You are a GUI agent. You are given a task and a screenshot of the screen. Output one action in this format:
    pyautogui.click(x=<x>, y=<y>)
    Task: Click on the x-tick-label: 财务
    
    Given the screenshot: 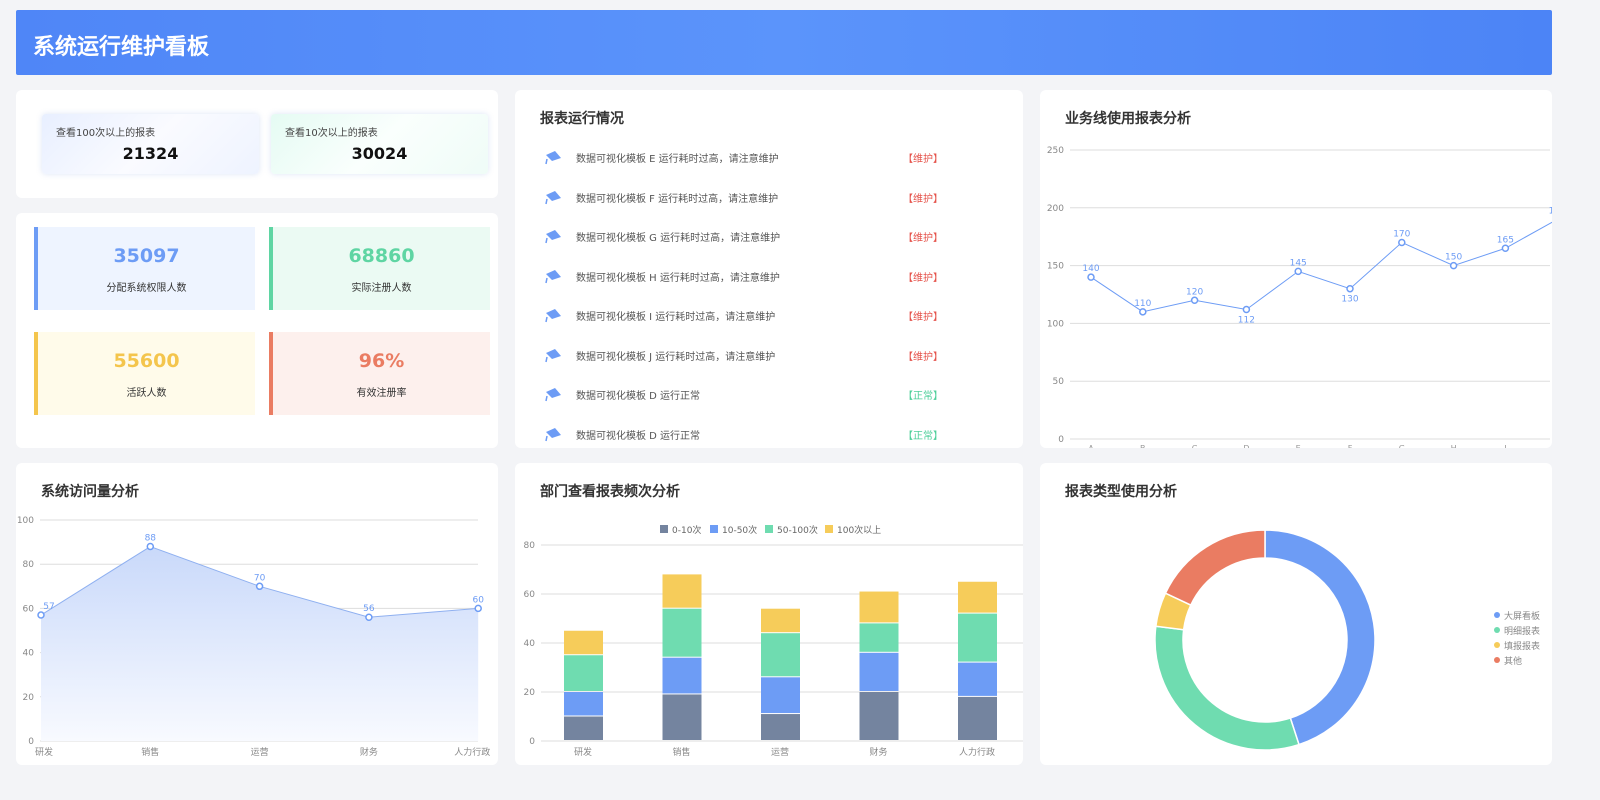 What is the action you would take?
    pyautogui.click(x=878, y=752)
    